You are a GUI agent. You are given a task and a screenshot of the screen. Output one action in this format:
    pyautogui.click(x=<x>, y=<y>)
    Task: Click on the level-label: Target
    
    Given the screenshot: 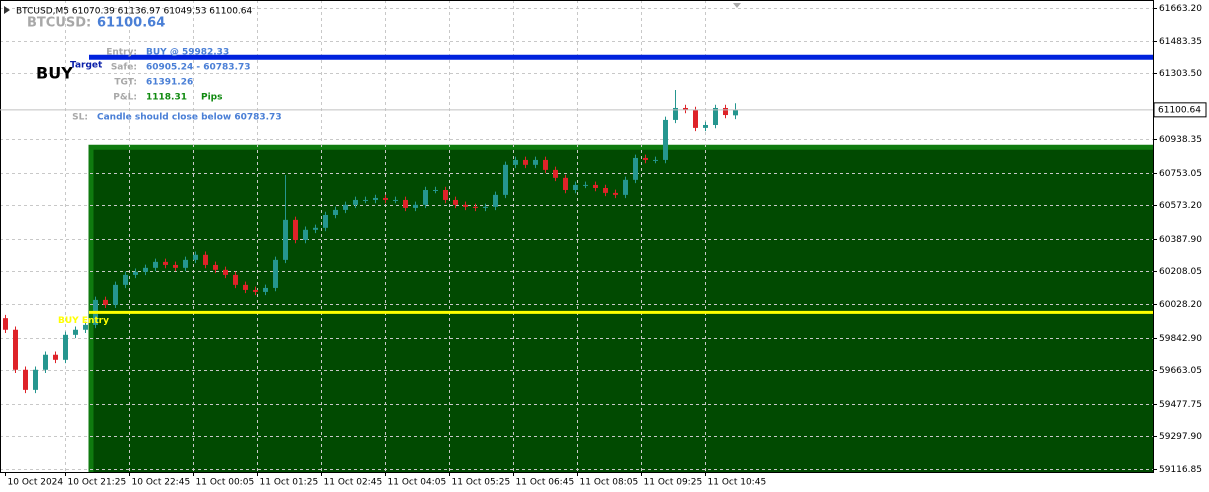 What is the action you would take?
    pyautogui.click(x=86, y=66)
    